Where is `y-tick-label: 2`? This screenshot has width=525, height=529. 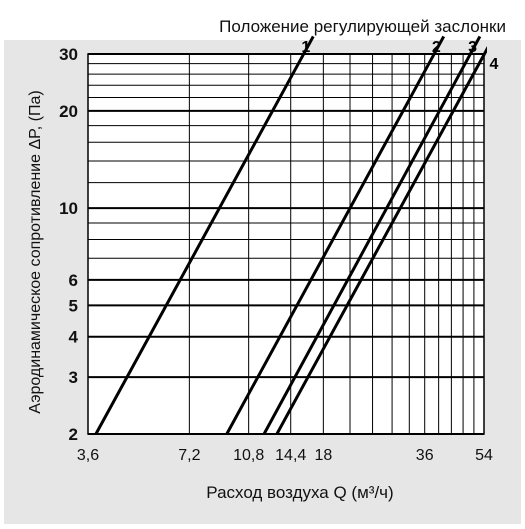
y-tick-label: 2 is located at coordinates (73, 434).